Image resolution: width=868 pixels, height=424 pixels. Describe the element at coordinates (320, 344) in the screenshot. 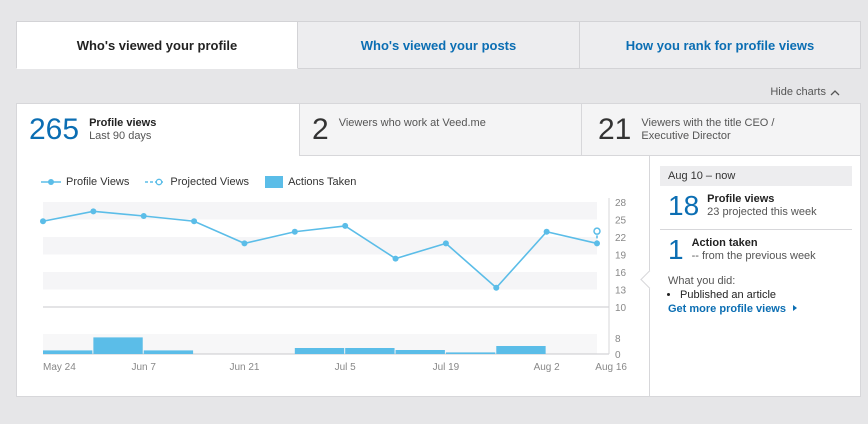

I see `actions-band` at that location.